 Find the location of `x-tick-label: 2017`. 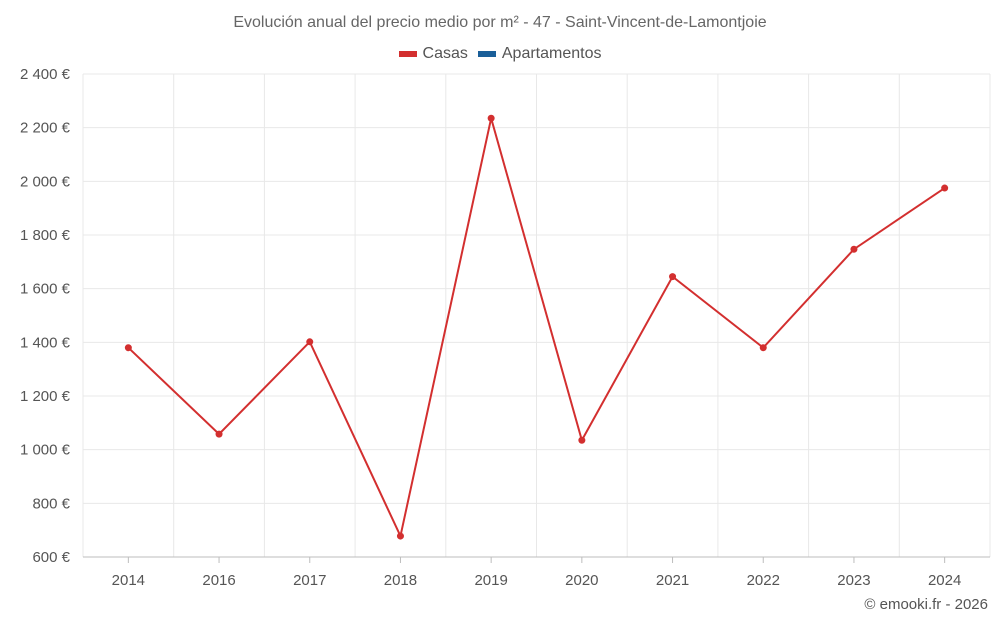

x-tick-label: 2017 is located at coordinates (309, 580).